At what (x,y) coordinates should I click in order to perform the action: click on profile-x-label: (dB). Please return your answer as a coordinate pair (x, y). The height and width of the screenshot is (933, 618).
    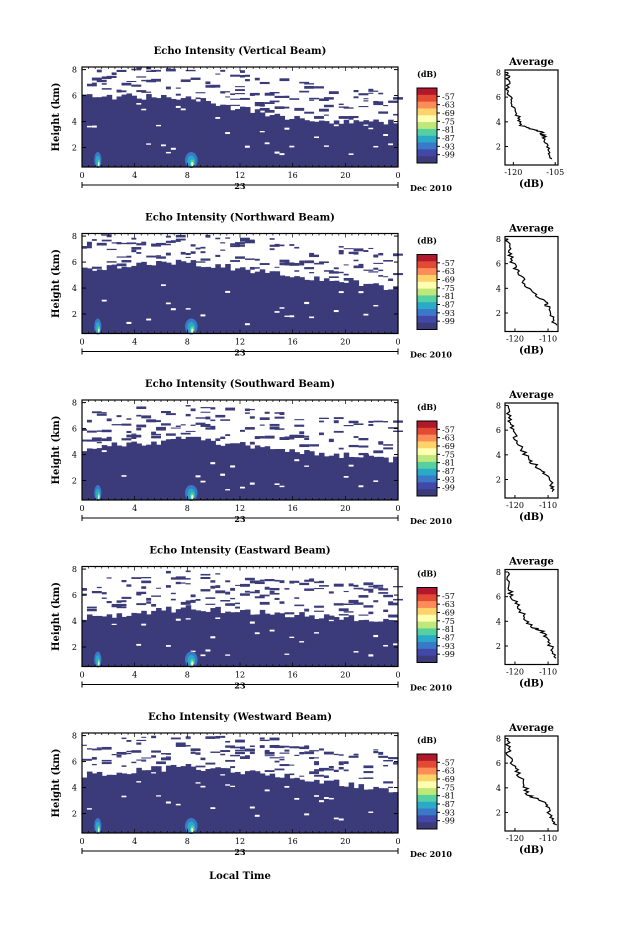
    Looking at the image, I should click on (531, 517).